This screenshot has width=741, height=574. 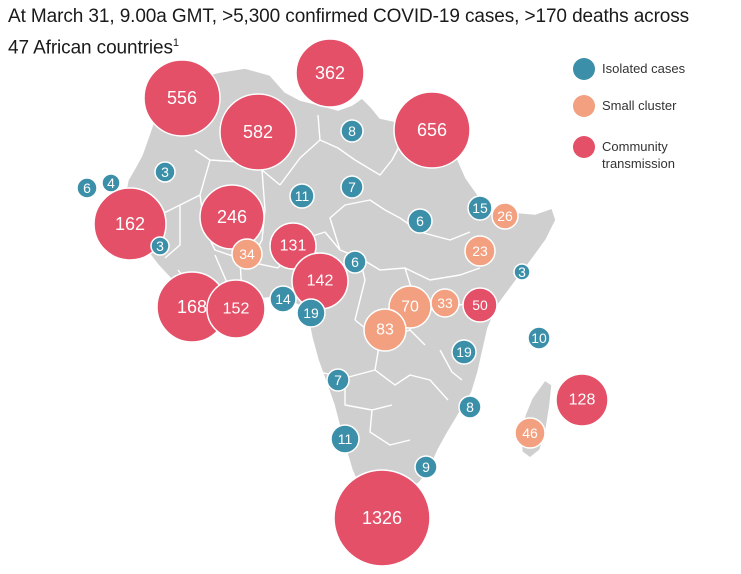 I want to click on marker-isolated: 15, so click(x=480, y=208).